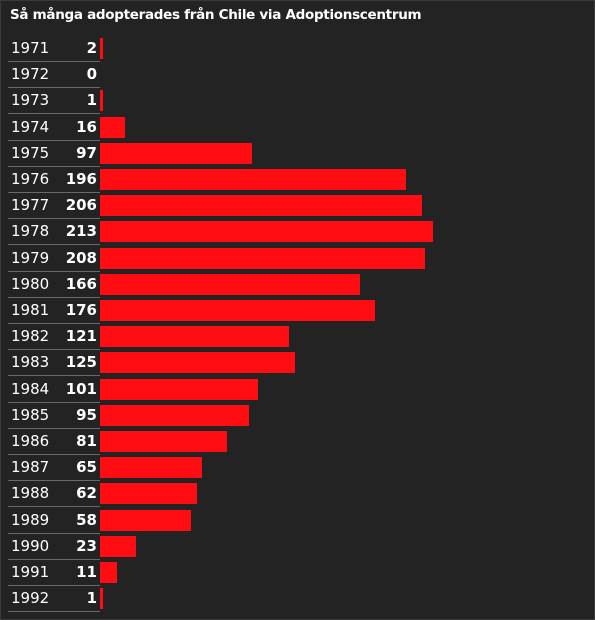 This screenshot has height=620, width=595. I want to click on value-label: 213, so click(81, 231).